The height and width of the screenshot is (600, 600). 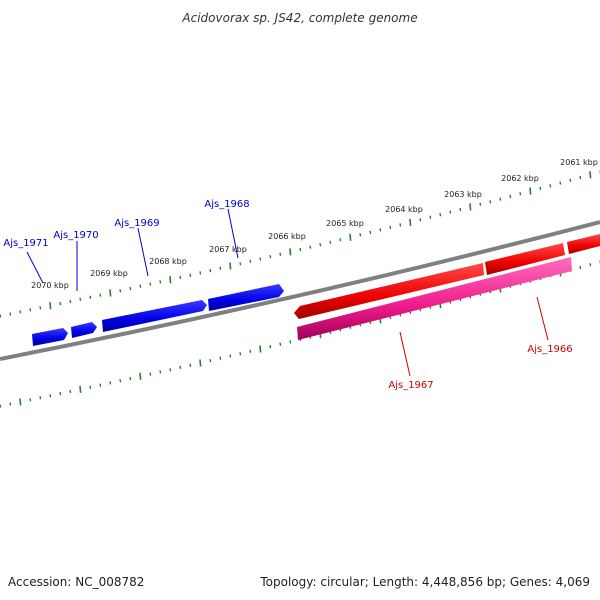 I want to click on gene-feature-ajs-1970, so click(x=84, y=330).